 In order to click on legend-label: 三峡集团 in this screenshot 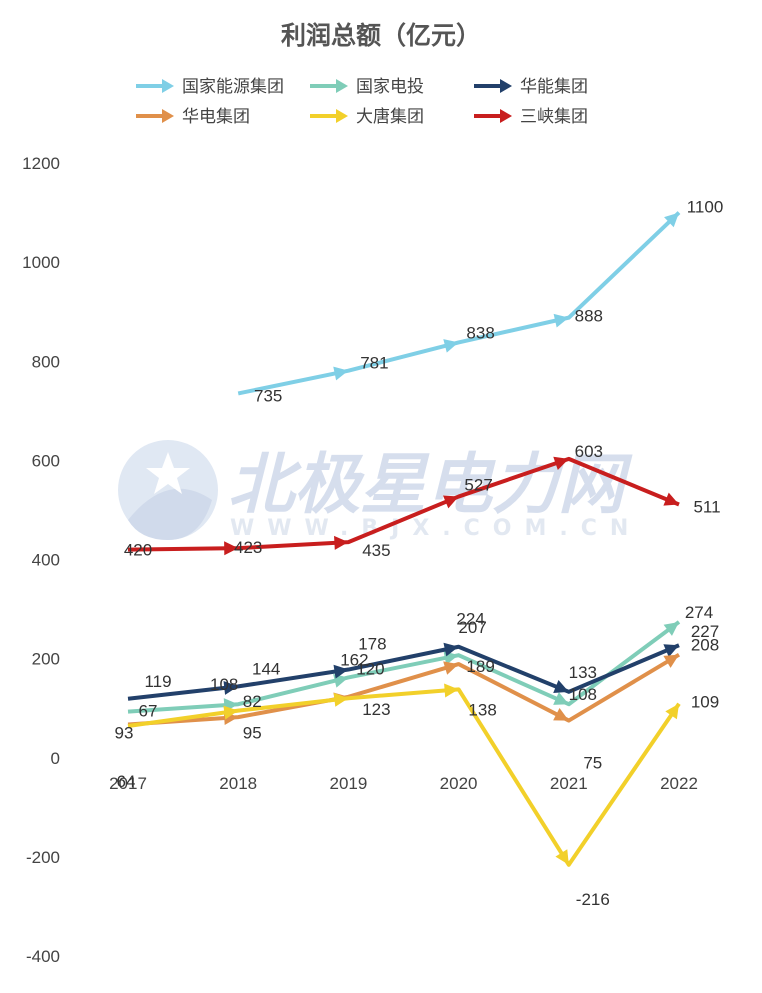, I will do `click(554, 117)`.